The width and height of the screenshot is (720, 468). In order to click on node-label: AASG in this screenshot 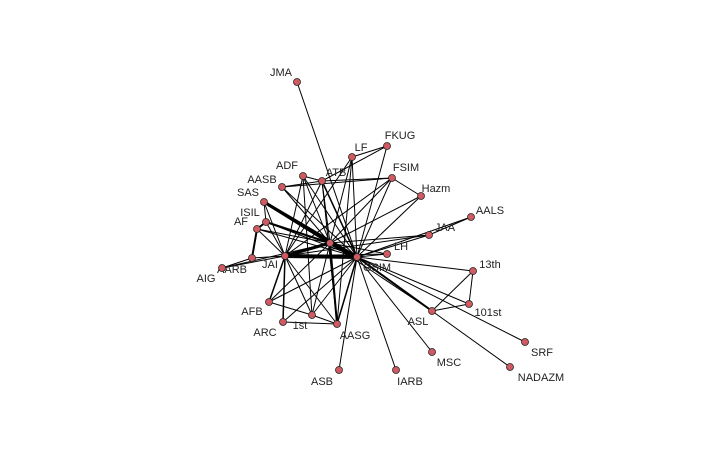, I will do `click(355, 336)`.